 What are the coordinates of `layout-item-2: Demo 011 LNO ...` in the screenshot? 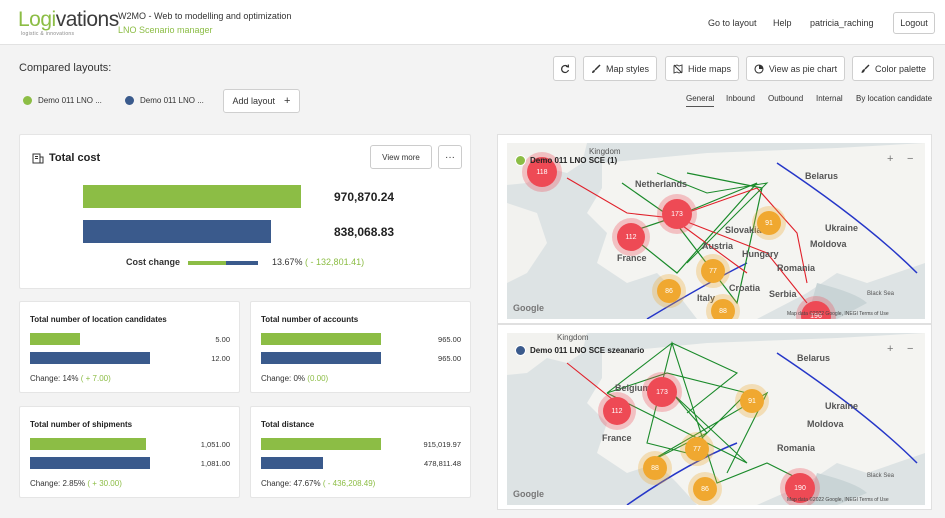 It's located at (164, 100).